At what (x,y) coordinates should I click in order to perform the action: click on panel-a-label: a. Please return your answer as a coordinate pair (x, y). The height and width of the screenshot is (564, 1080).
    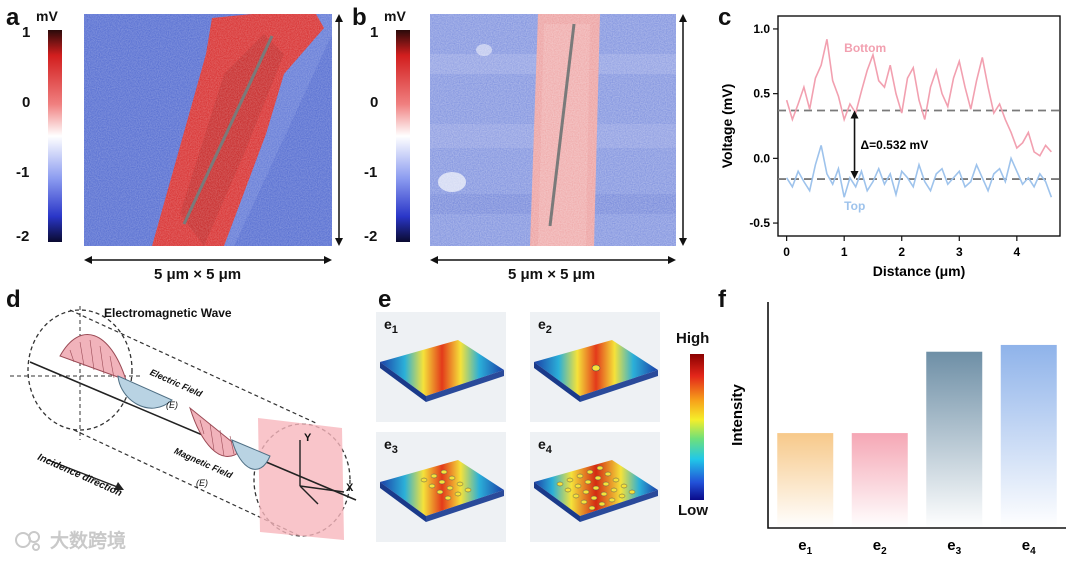
    Looking at the image, I should click on (13, 17).